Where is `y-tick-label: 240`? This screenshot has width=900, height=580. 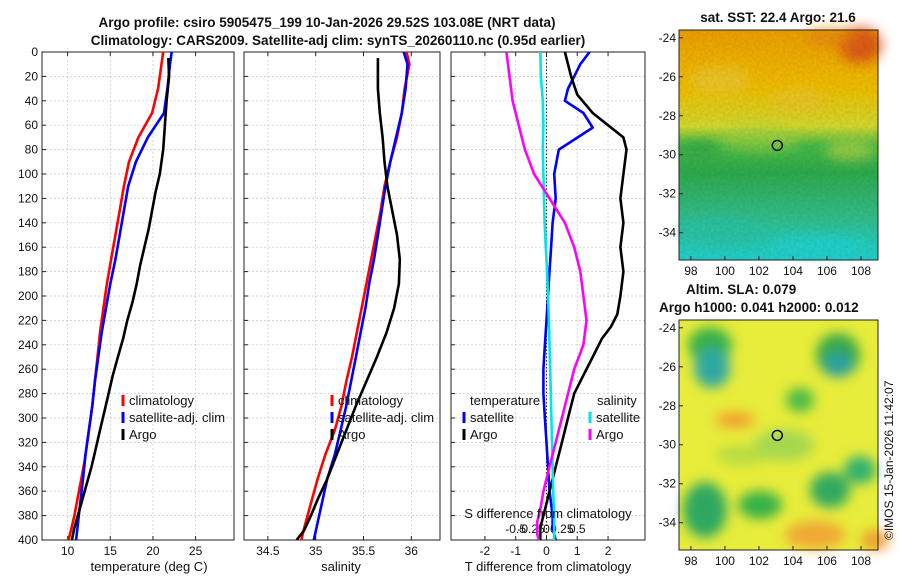 y-tick-label: 240 is located at coordinates (28, 345).